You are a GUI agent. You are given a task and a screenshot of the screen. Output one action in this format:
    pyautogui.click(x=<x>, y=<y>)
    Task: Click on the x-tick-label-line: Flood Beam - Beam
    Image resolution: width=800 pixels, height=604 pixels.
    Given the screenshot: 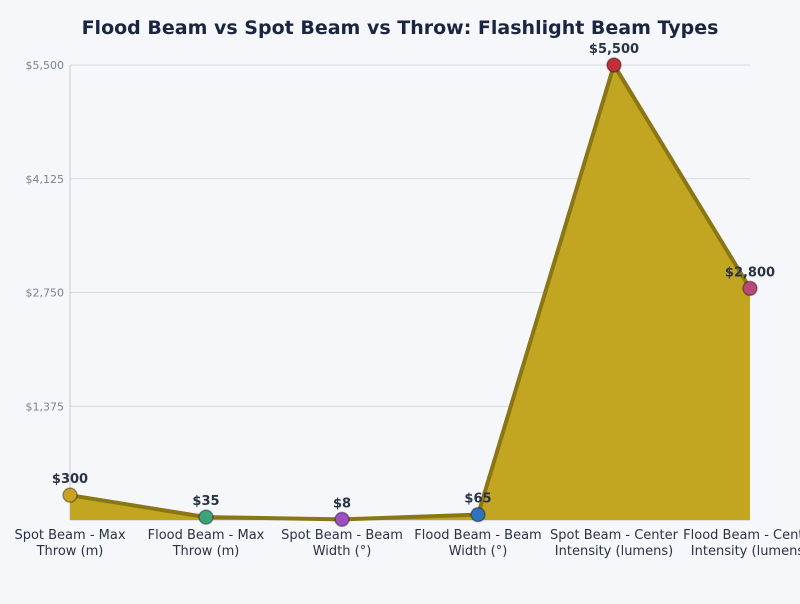 What is the action you would take?
    pyautogui.click(x=477, y=535)
    